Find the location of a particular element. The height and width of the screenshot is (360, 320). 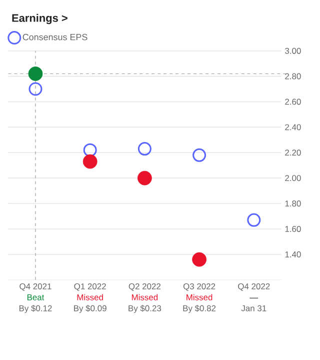

text: By $0.23 is located at coordinates (145, 308).